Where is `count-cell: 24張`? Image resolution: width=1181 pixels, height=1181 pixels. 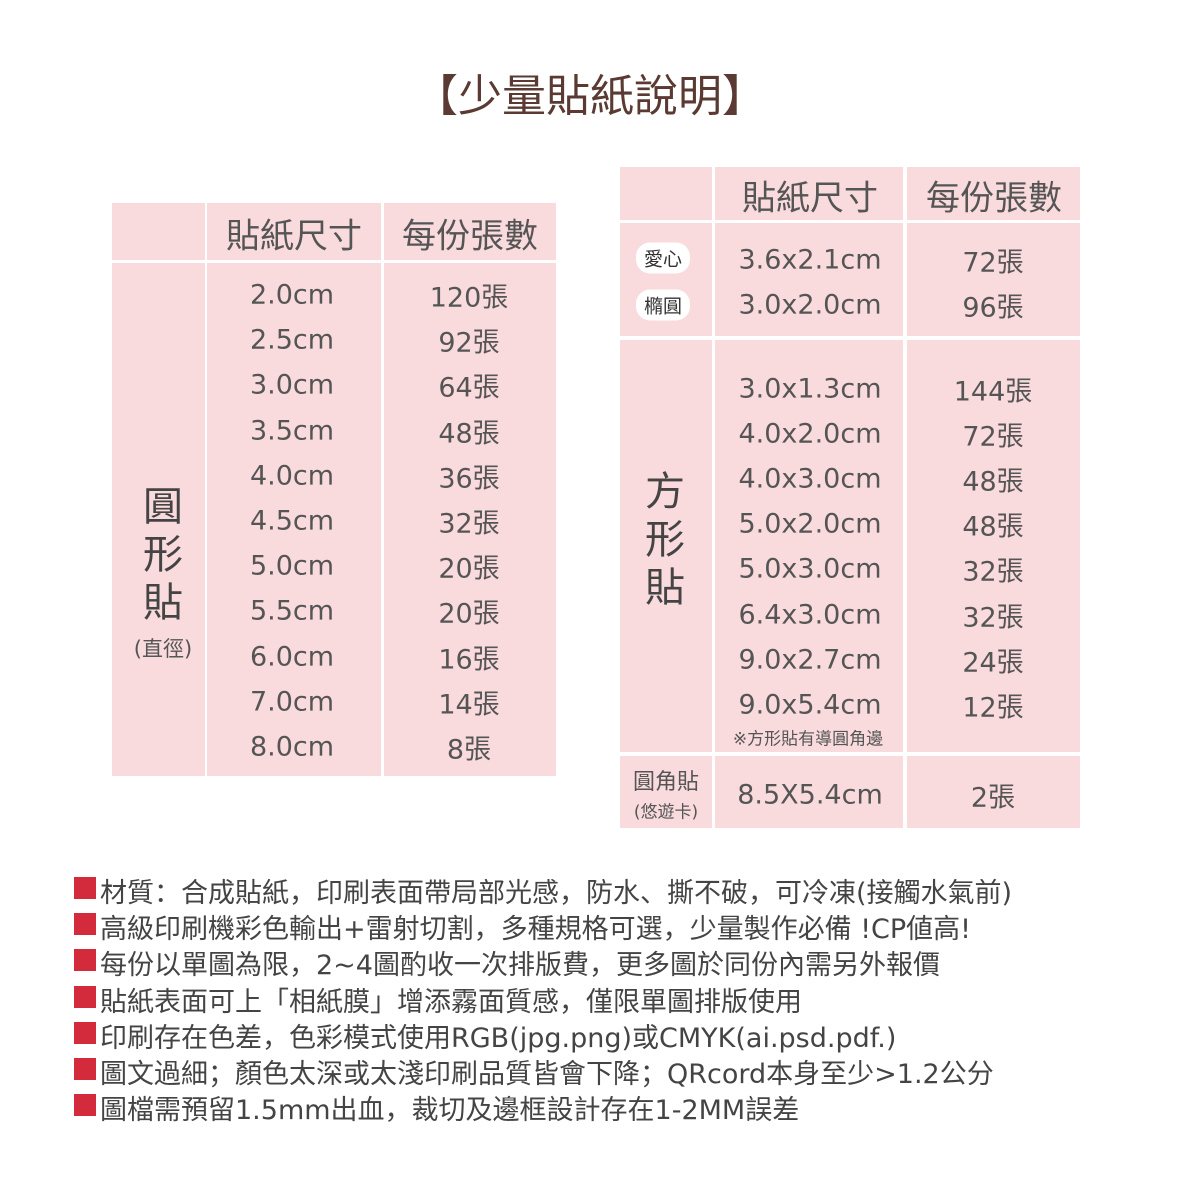
count-cell: 24張 is located at coordinates (993, 663).